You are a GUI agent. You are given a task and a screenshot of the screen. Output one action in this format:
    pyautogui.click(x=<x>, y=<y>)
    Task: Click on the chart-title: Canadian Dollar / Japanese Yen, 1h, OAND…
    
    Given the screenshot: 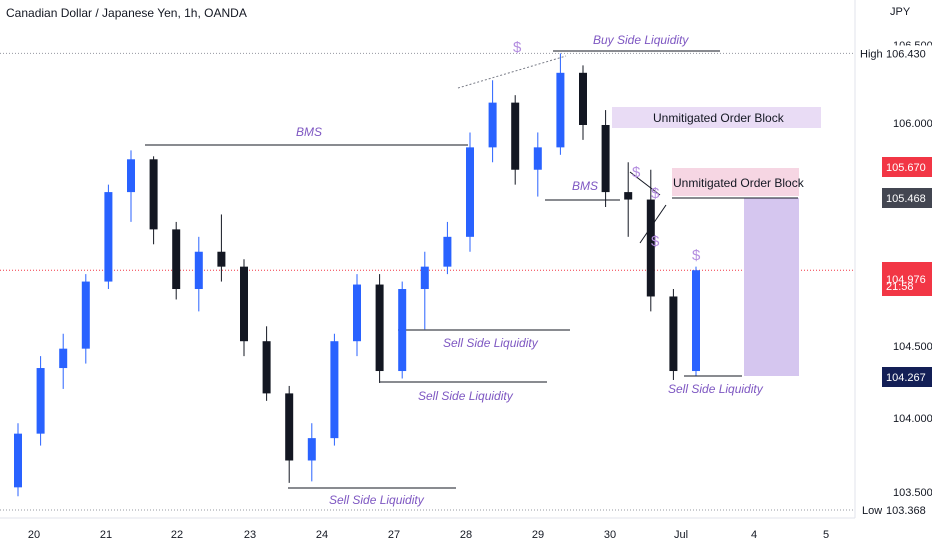 What is the action you would take?
    pyautogui.click(x=126, y=13)
    